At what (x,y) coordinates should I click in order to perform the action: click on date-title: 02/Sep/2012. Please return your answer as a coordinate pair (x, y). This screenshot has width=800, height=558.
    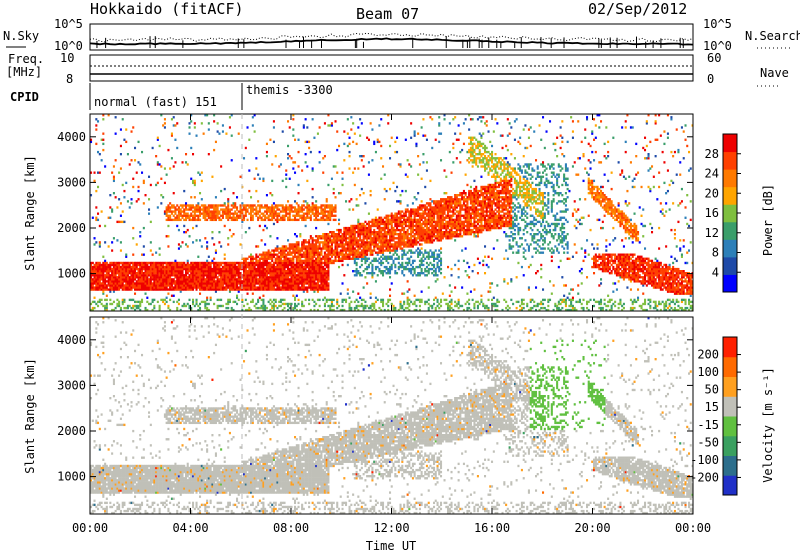
    Looking at the image, I should click on (637, 9).